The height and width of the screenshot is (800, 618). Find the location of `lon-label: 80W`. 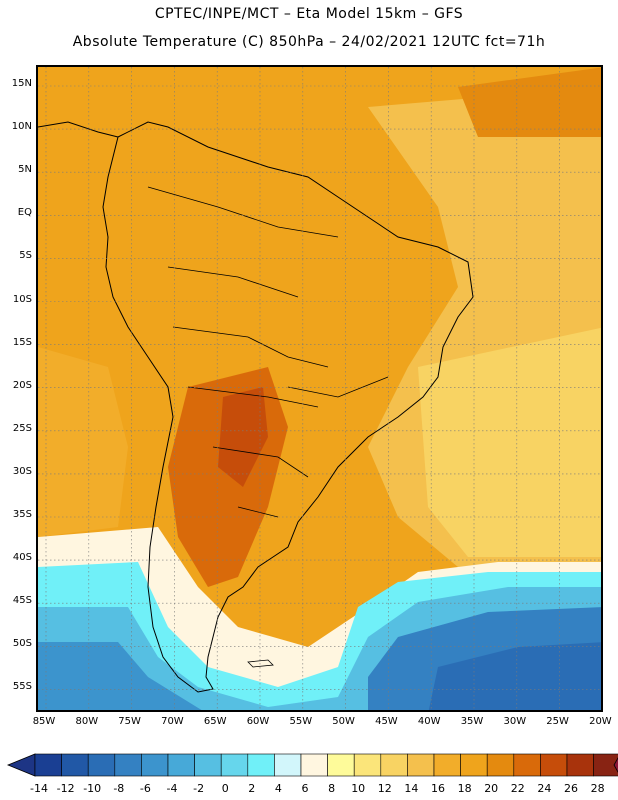

lon-label: 80W is located at coordinates (87, 721).